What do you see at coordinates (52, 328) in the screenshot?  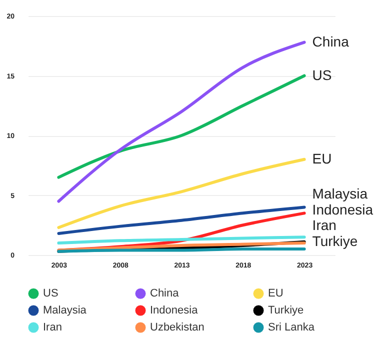 I see `legend-label: Iran` at bounding box center [52, 328].